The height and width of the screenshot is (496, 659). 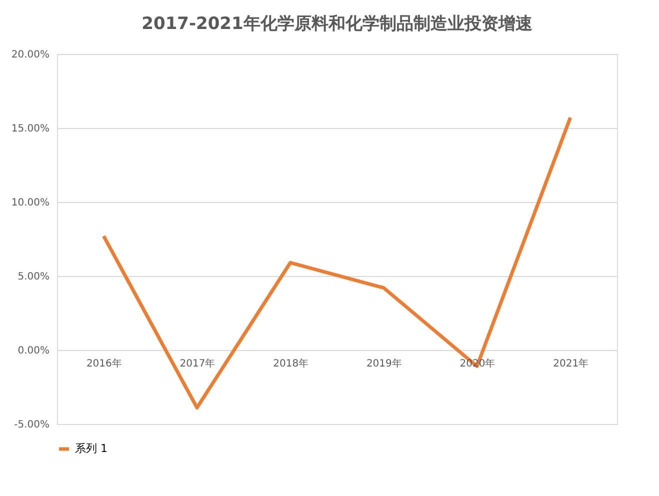 I want to click on chart-title: 2017-2021年化学原料和化学制品制造业投资增速, so click(x=337, y=24).